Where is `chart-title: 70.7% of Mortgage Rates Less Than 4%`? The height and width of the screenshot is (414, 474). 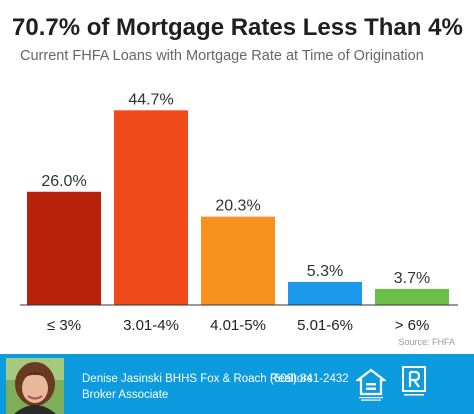 chart-title: 70.7% of Mortgage Rates Less Than 4% is located at coordinates (237, 27).